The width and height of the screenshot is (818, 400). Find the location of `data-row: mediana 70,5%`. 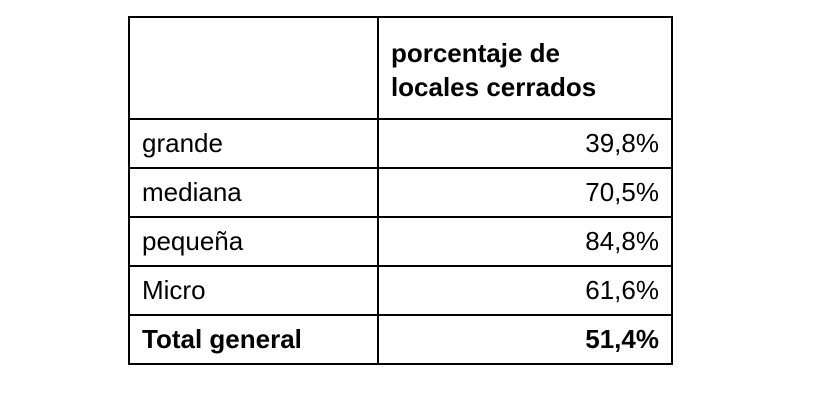

data-row: mediana 70,5% is located at coordinates (401, 192).